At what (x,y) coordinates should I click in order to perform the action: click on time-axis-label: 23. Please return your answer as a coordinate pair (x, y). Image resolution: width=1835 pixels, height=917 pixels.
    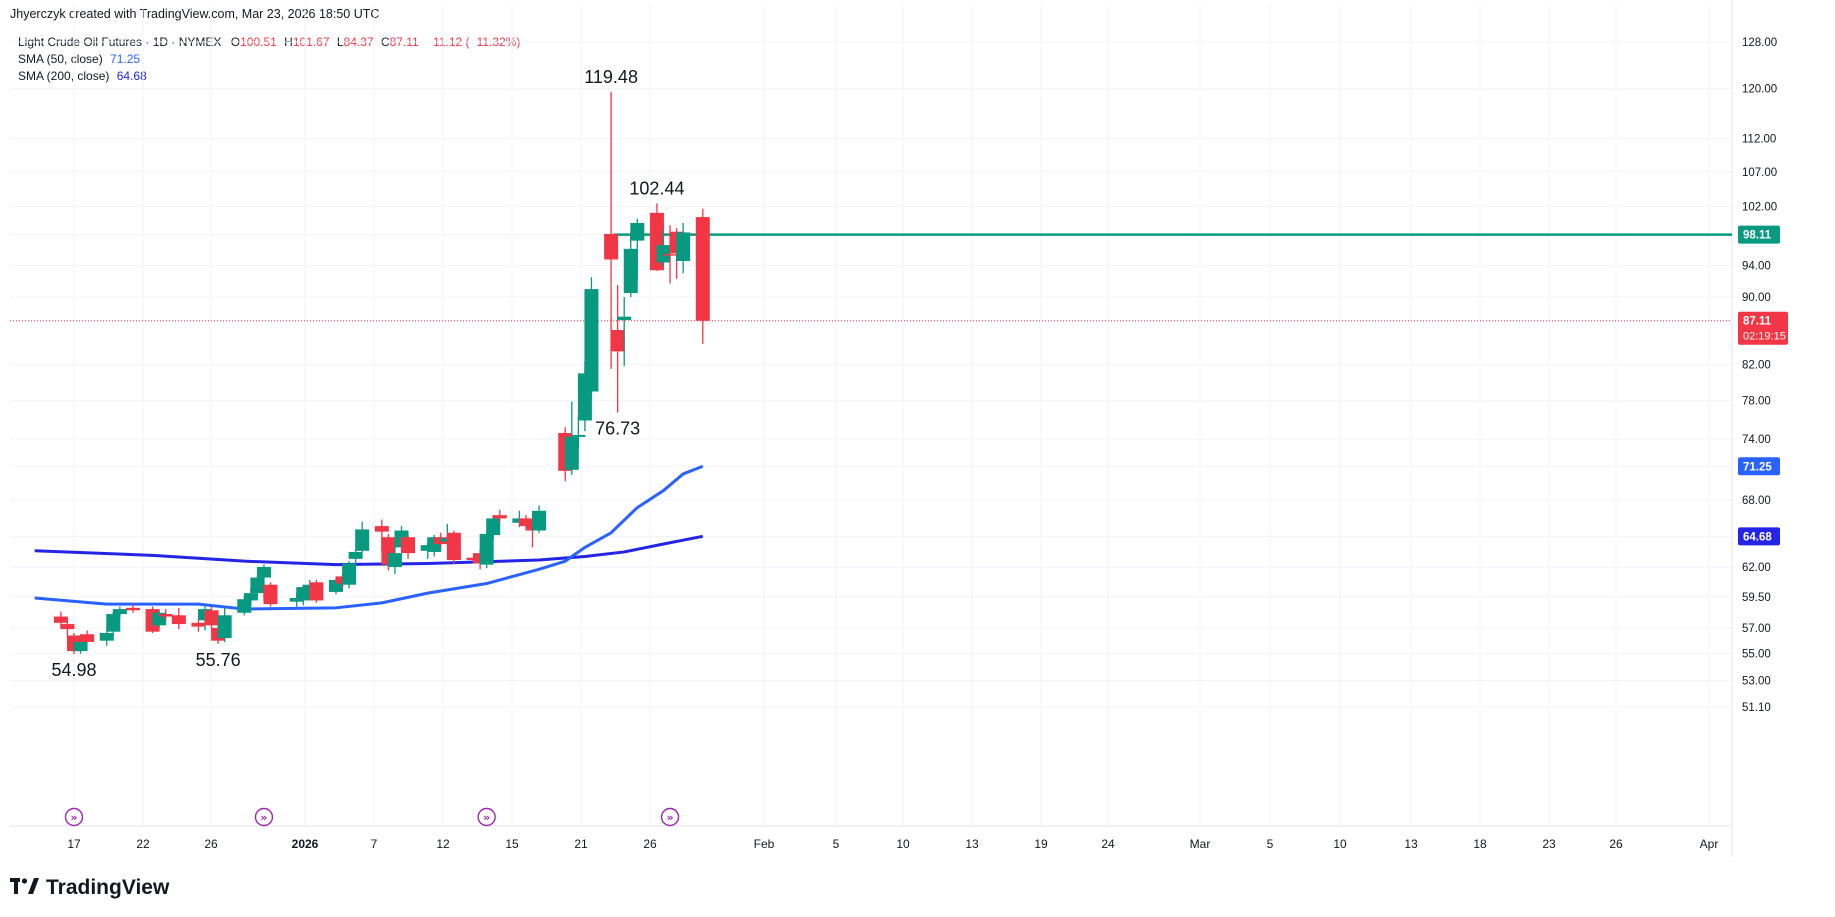
    Looking at the image, I should click on (1549, 844).